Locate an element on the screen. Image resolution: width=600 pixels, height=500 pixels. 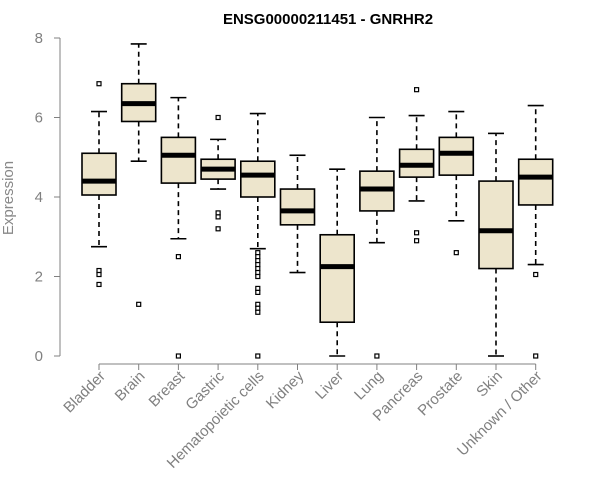
box-hematopoietic-cells is located at coordinates (258, 235).